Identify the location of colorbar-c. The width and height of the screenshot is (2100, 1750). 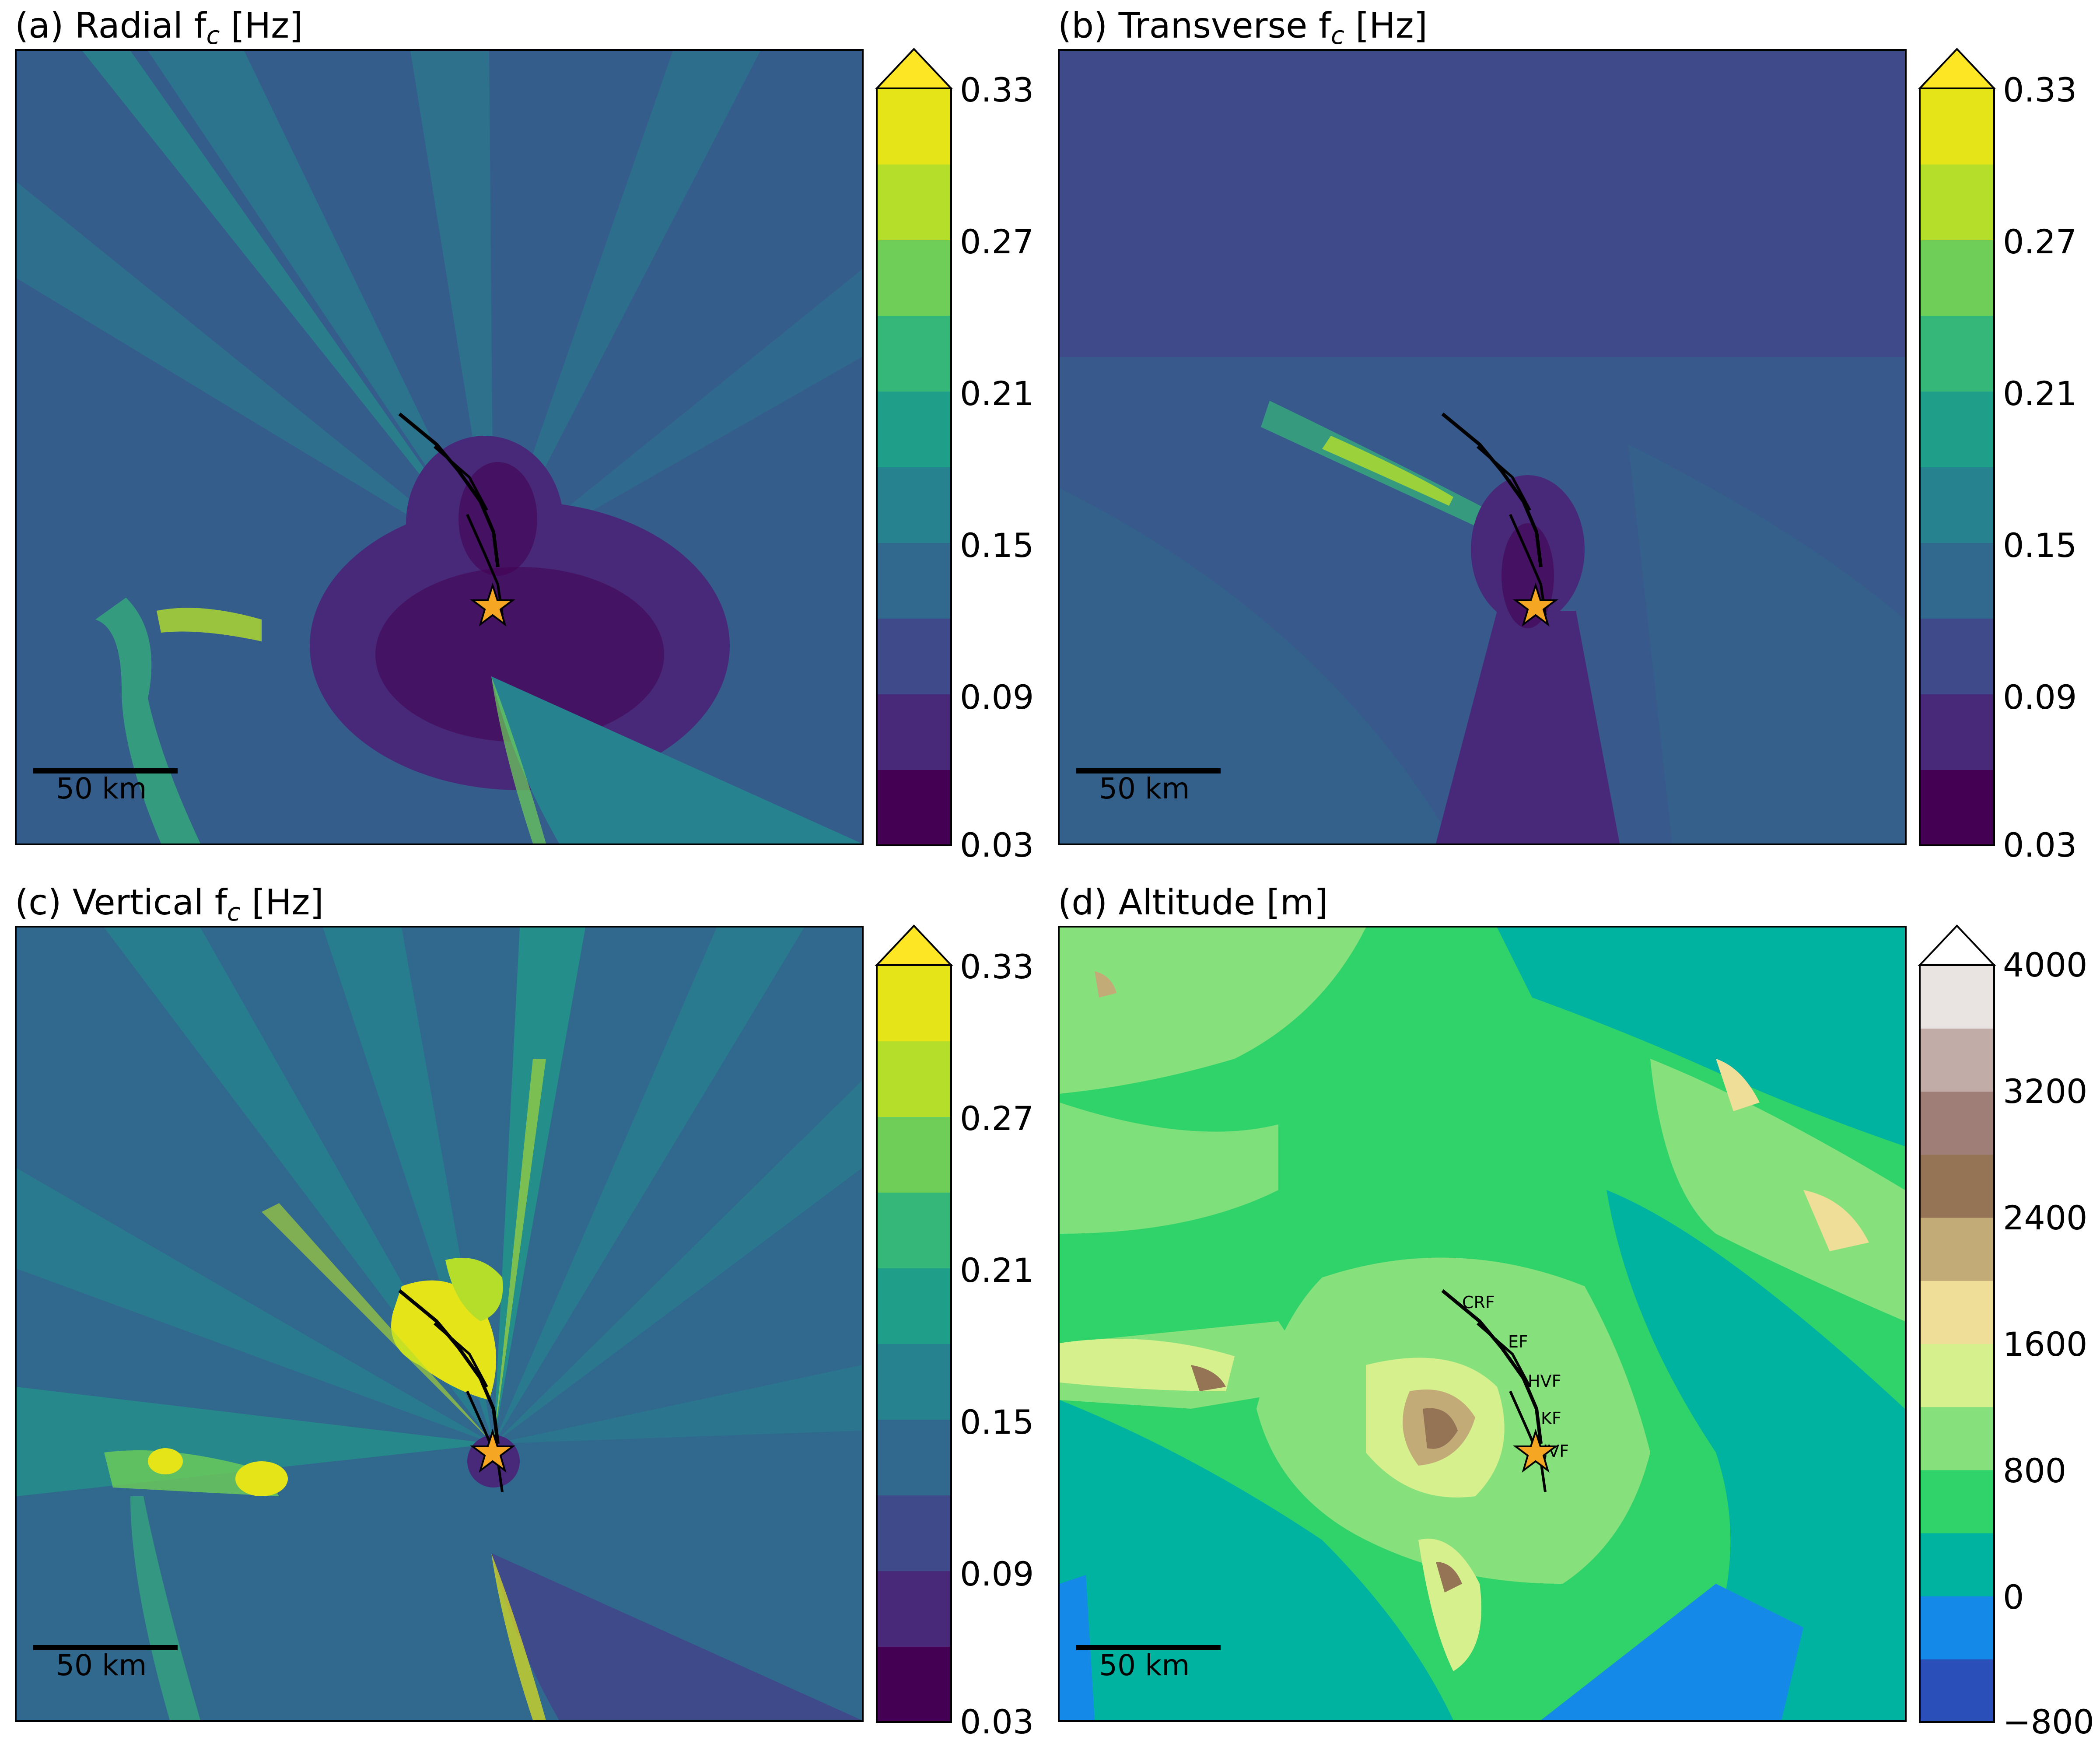
(914, 1323).